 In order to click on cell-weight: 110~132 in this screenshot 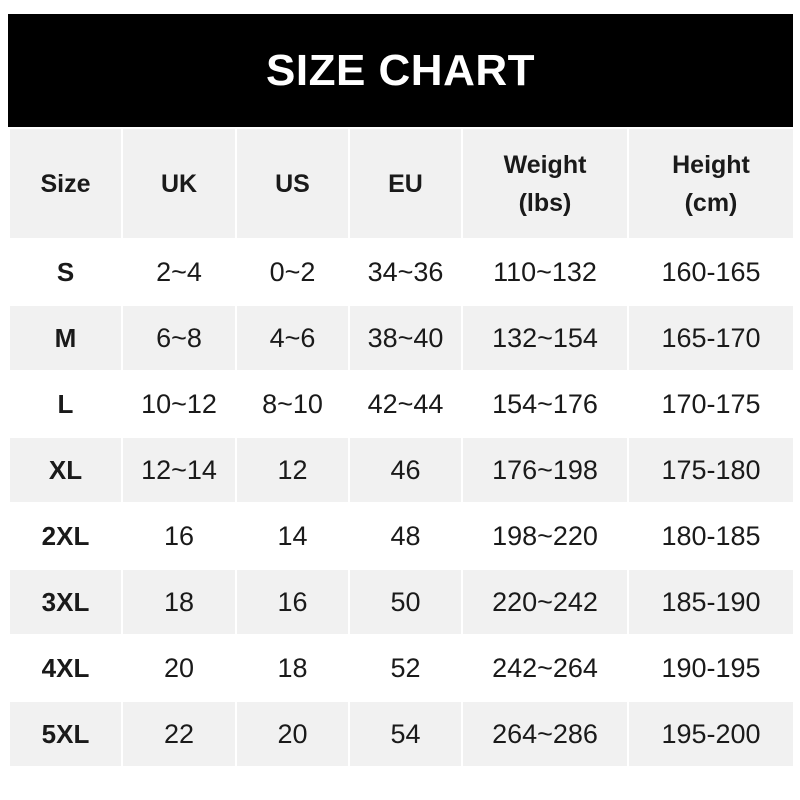, I will do `click(545, 272)`.